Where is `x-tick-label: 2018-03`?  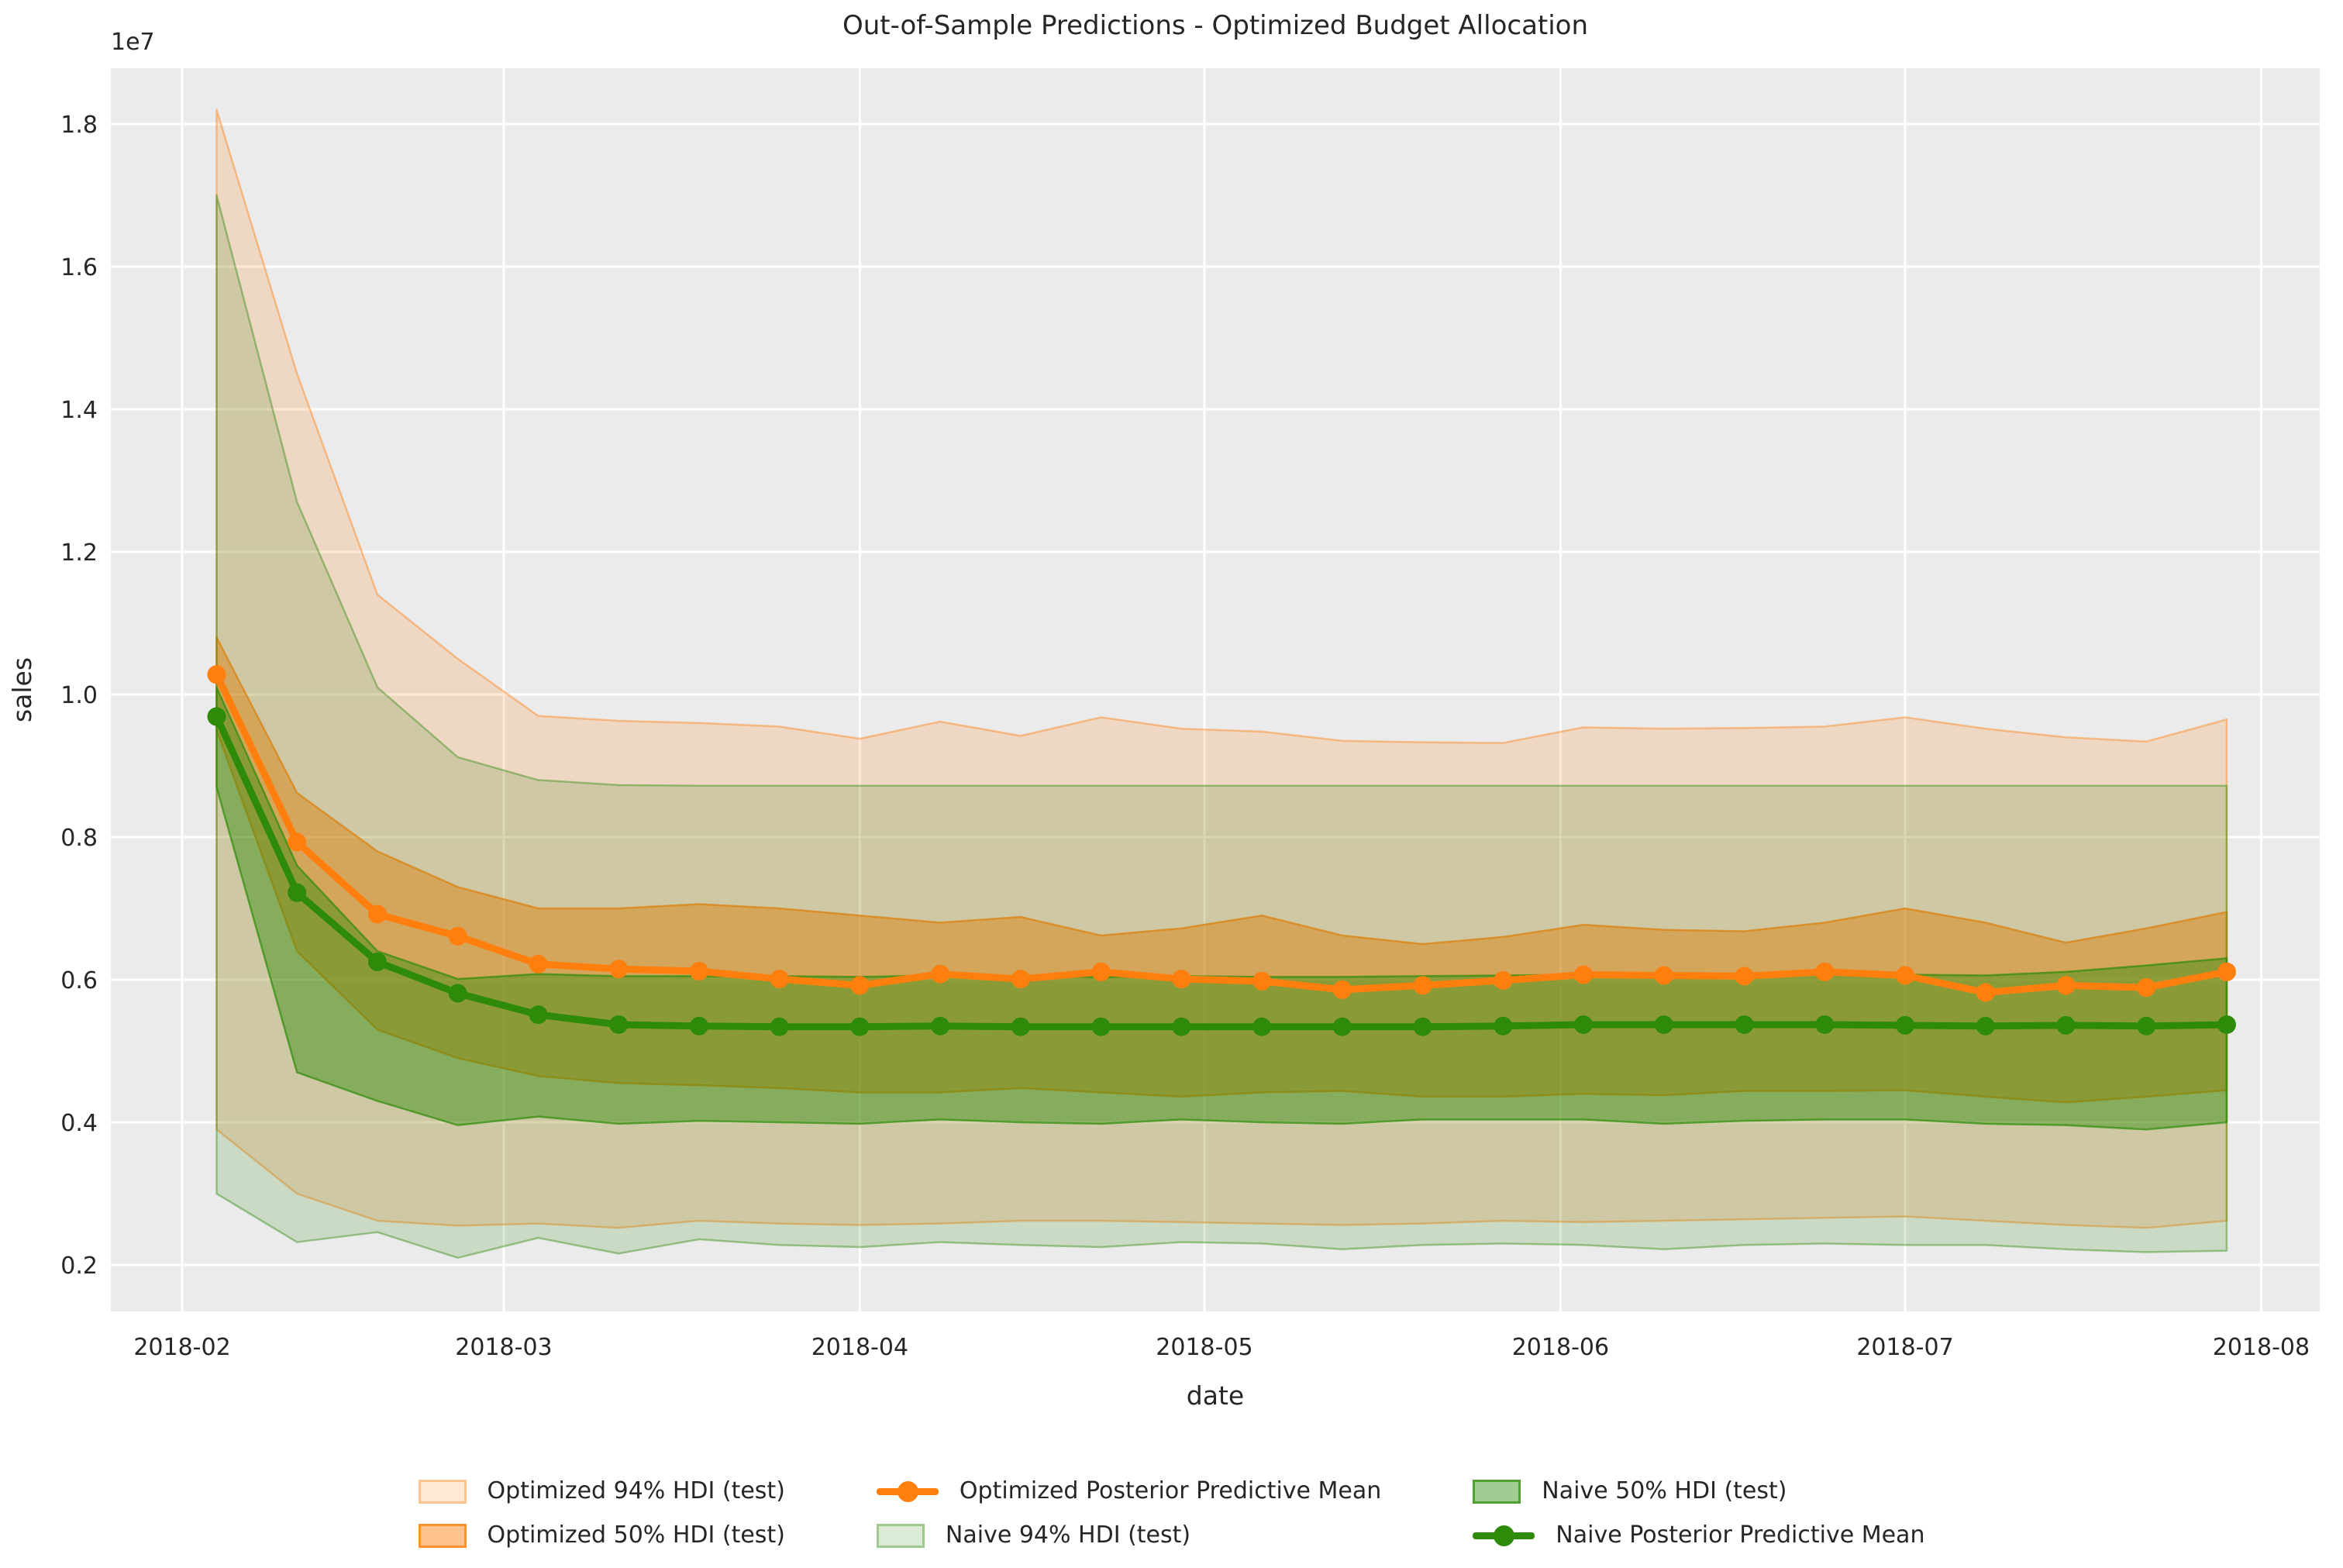
x-tick-label: 2018-03 is located at coordinates (503, 1347).